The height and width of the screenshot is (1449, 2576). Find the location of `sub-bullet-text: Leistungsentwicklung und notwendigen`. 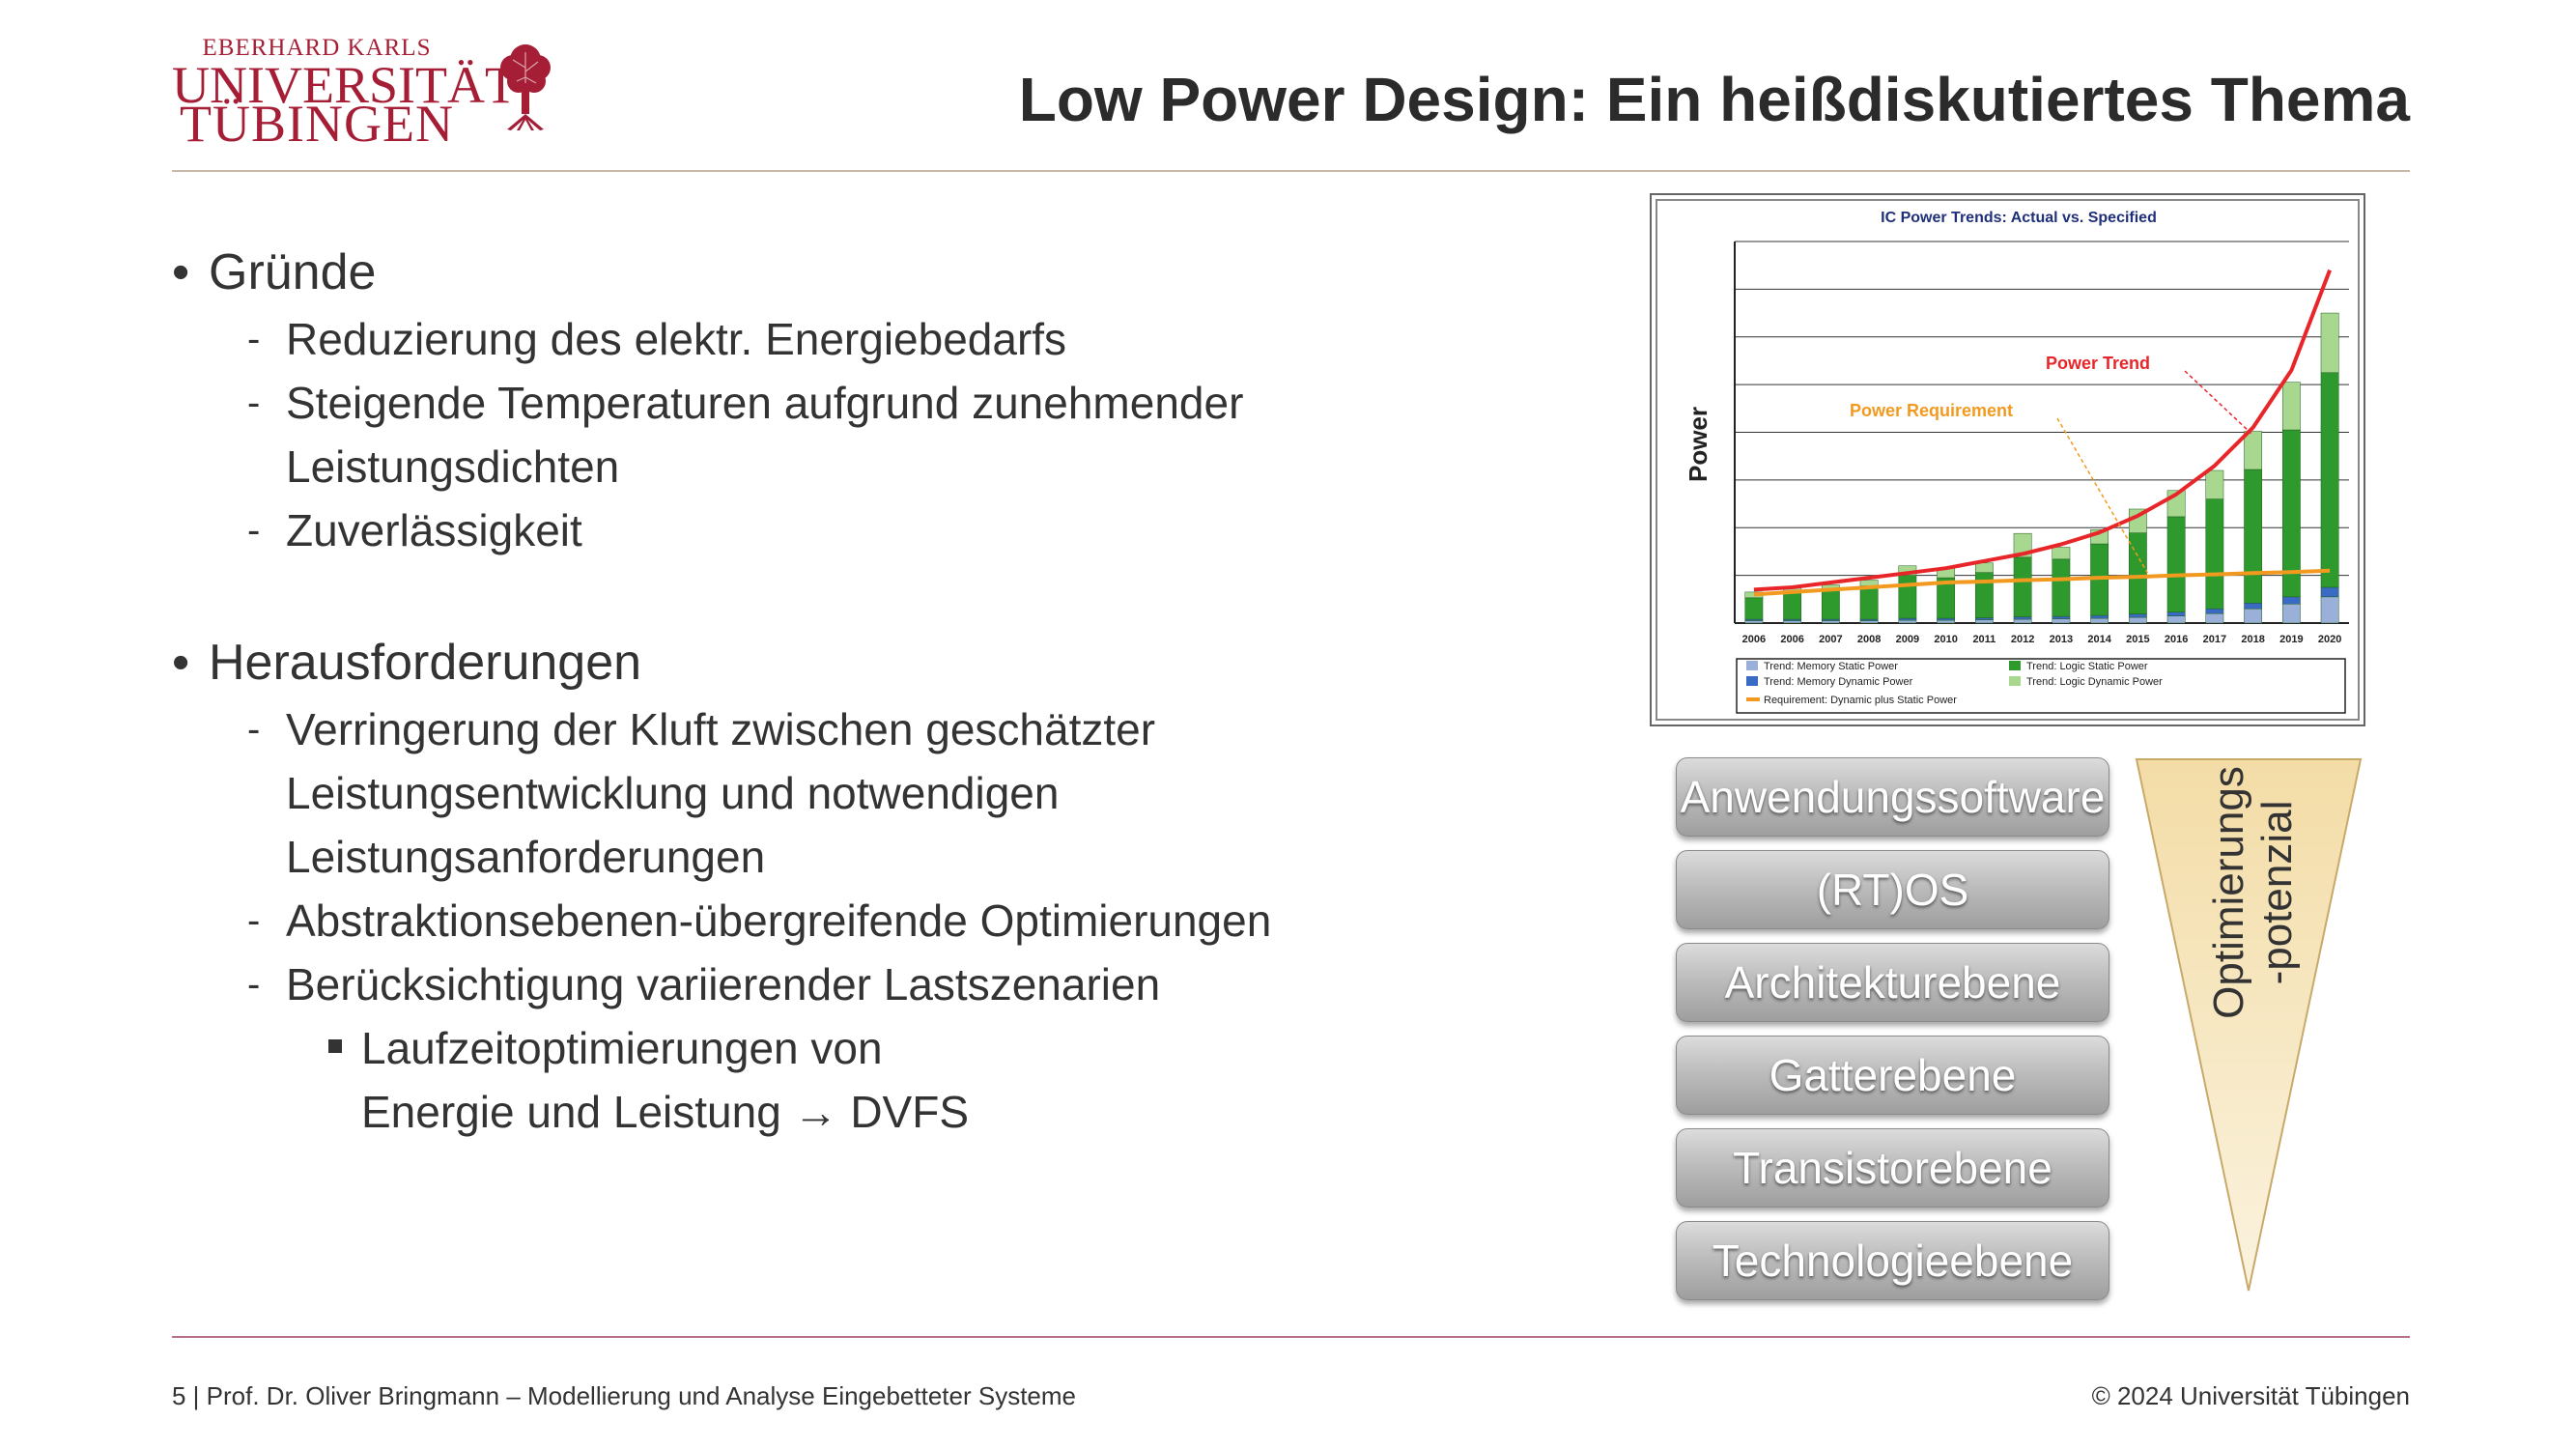

sub-bullet-text: Leistungsentwicklung und notwendigen is located at coordinates (673, 793).